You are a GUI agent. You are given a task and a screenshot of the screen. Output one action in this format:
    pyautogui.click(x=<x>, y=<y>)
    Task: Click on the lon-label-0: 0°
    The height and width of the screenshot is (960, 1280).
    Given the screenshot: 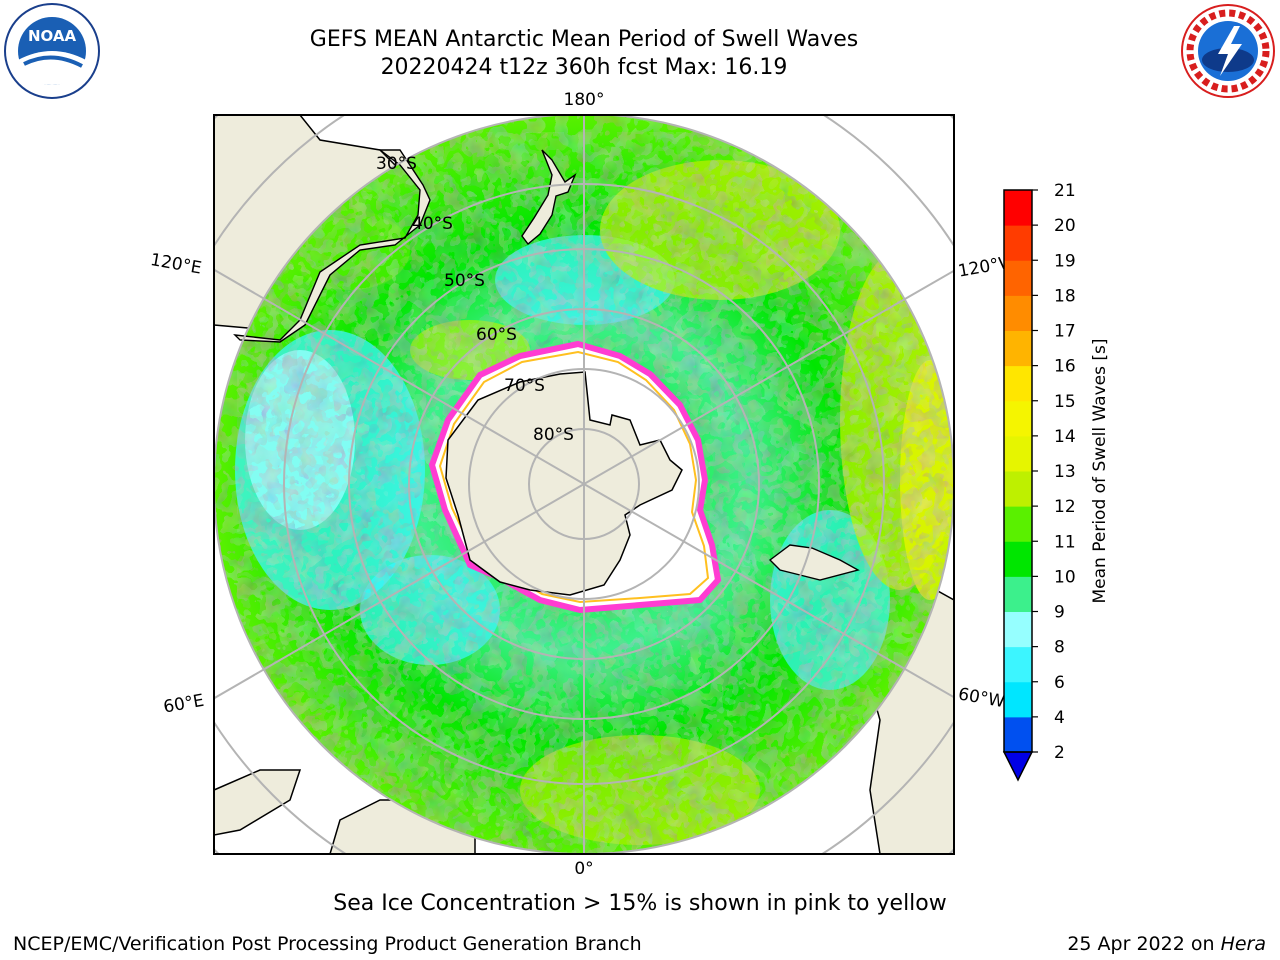 What is the action you would take?
    pyautogui.click(x=583, y=869)
    